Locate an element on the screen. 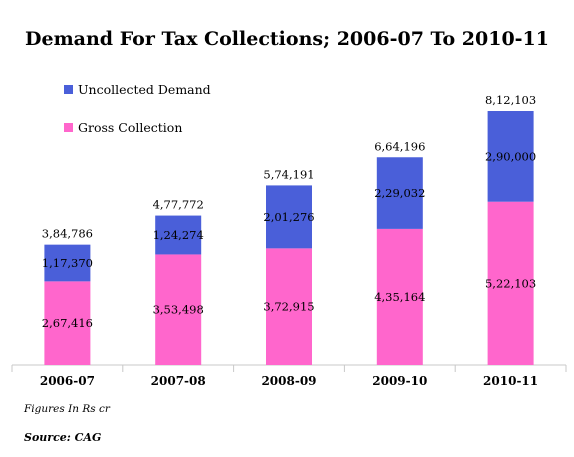 This screenshot has width=574, height=457. legend-label-uncollected-demand: Uncollected Demand is located at coordinates (144, 89).